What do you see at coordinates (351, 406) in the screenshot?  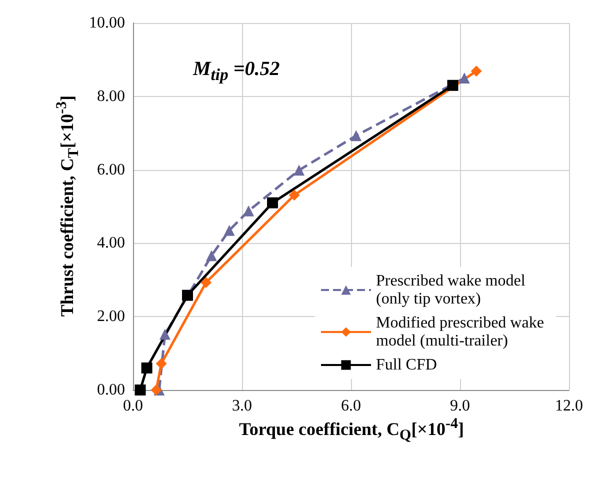 I see `x-tick-label: 6.0` at bounding box center [351, 406].